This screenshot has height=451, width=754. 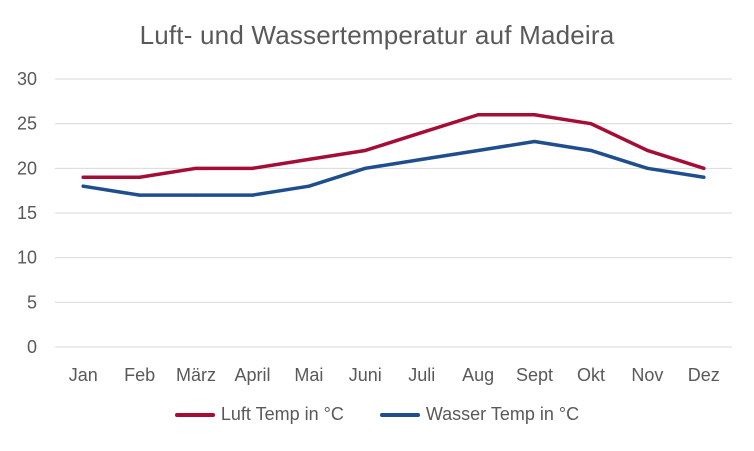 I want to click on legend-swatch-luft, so click(x=194, y=414).